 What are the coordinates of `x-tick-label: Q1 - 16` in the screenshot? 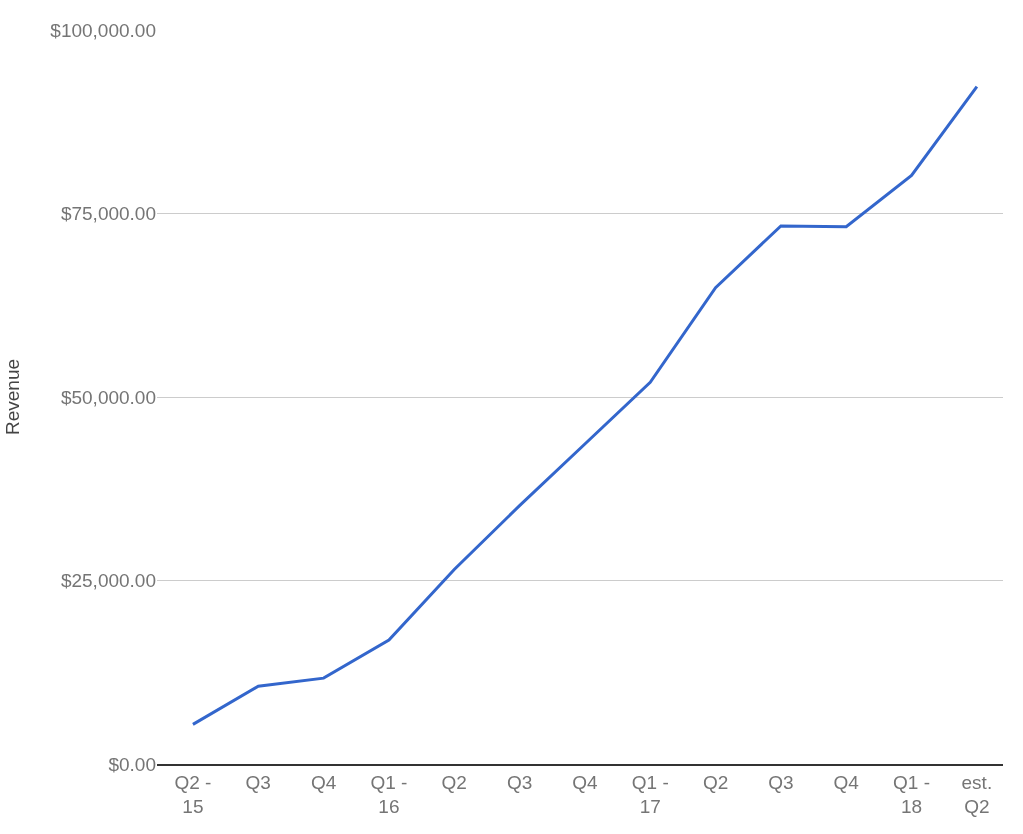 It's located at (389, 794).